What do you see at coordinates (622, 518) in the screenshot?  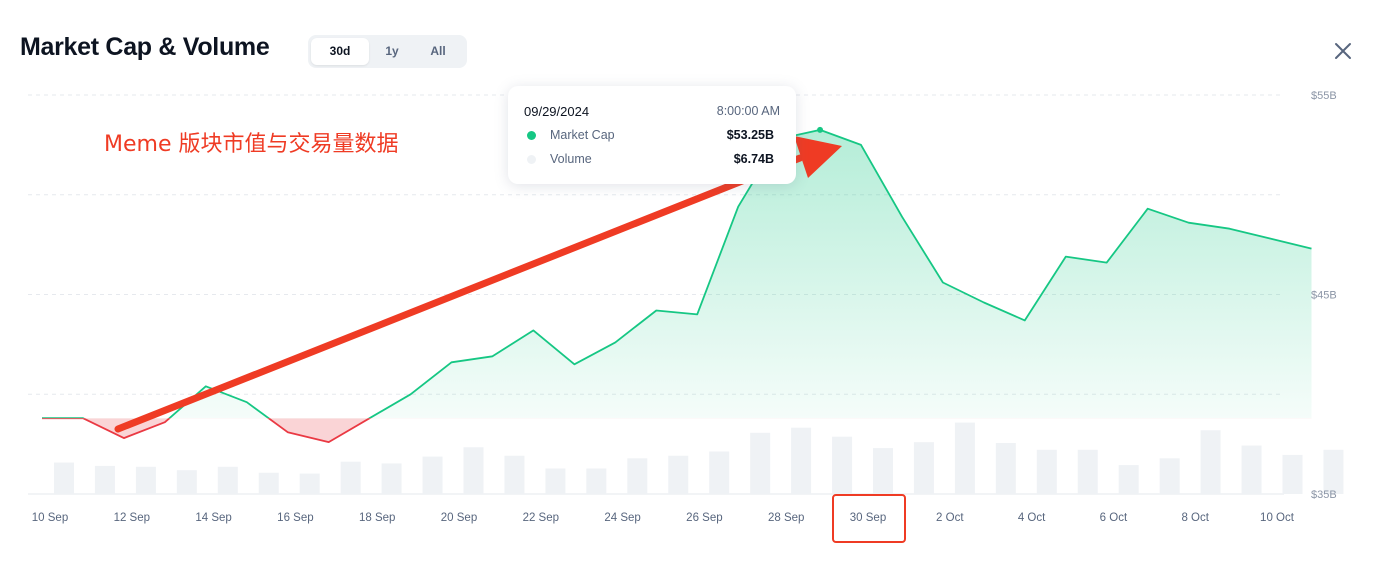 I see `x-tick-label: 24 Sep` at bounding box center [622, 518].